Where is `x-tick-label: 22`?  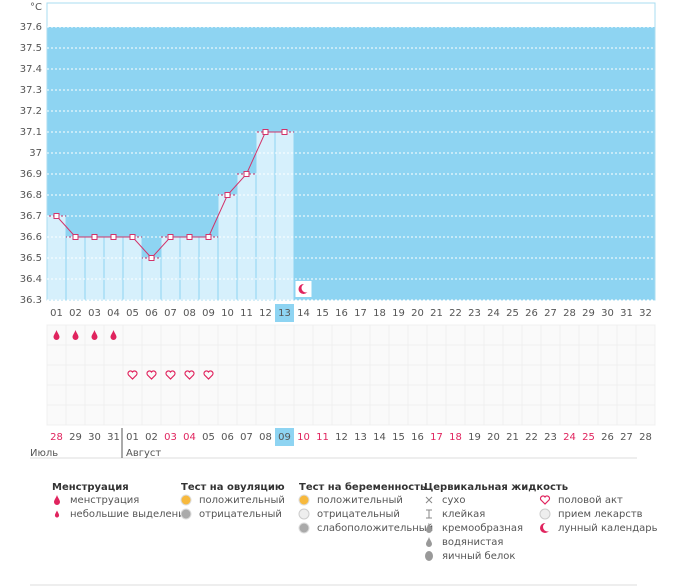
x-tick-label: 22 is located at coordinates (455, 313).